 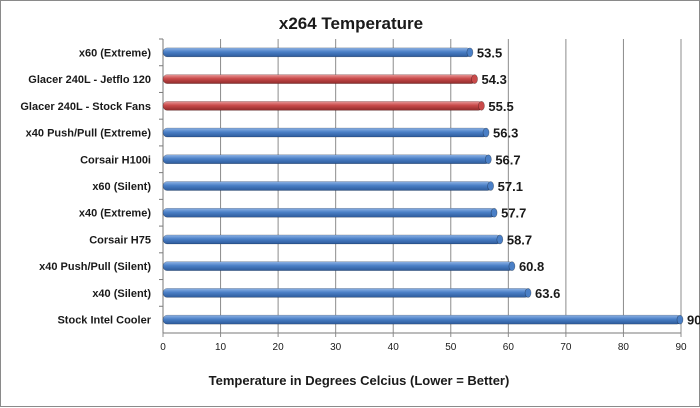 I want to click on category-label: Corsair H100i, so click(x=115, y=160).